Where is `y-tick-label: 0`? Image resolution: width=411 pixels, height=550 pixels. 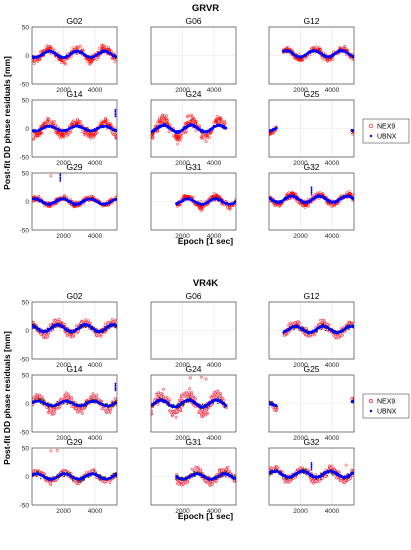
y-tick-label: 0 is located at coordinates (27, 56).